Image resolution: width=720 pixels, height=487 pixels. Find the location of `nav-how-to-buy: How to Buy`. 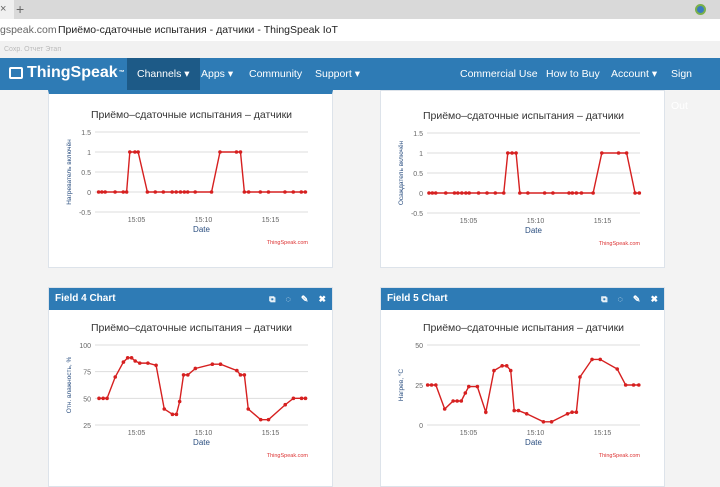

nav-how-to-buy: How to Buy is located at coordinates (573, 74).